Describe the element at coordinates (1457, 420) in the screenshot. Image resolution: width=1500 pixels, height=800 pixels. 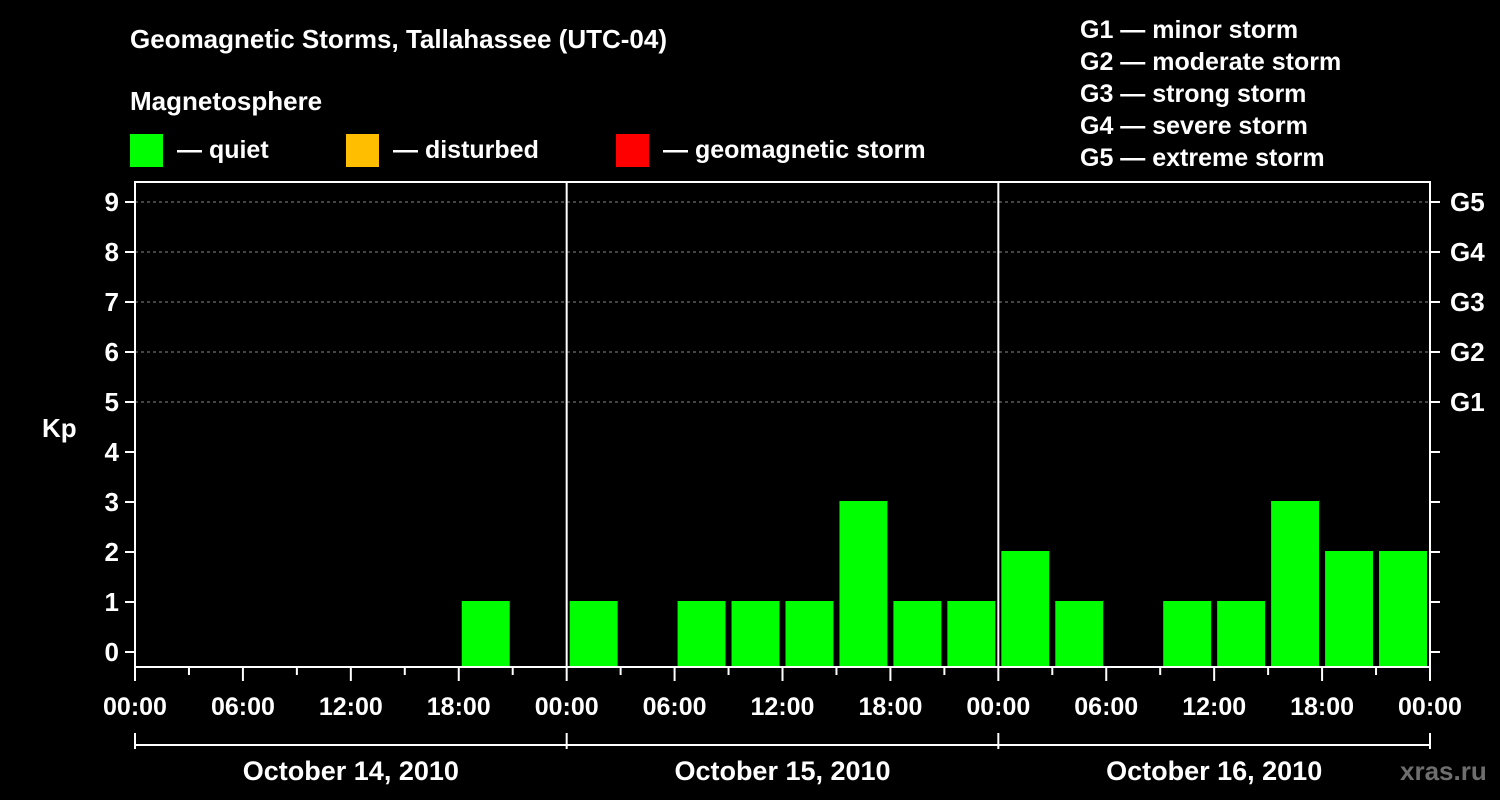
I see `right-axis: G1 G2 G3 G4 G5` at that location.